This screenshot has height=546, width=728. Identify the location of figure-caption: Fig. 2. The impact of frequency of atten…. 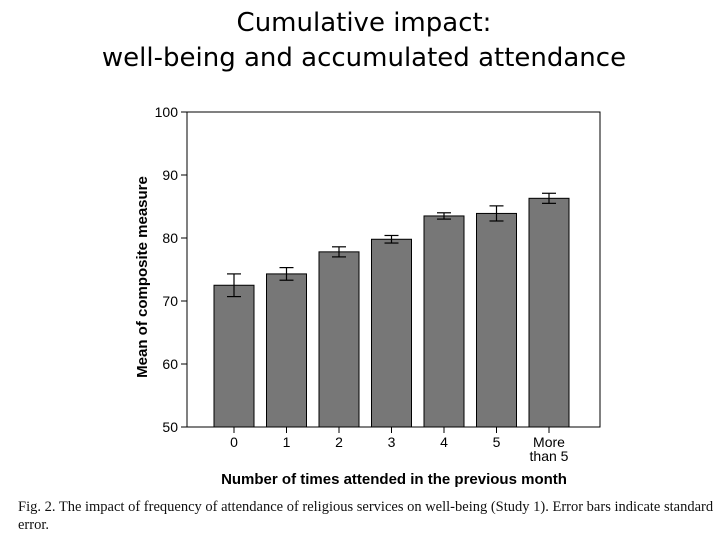
(366, 516).